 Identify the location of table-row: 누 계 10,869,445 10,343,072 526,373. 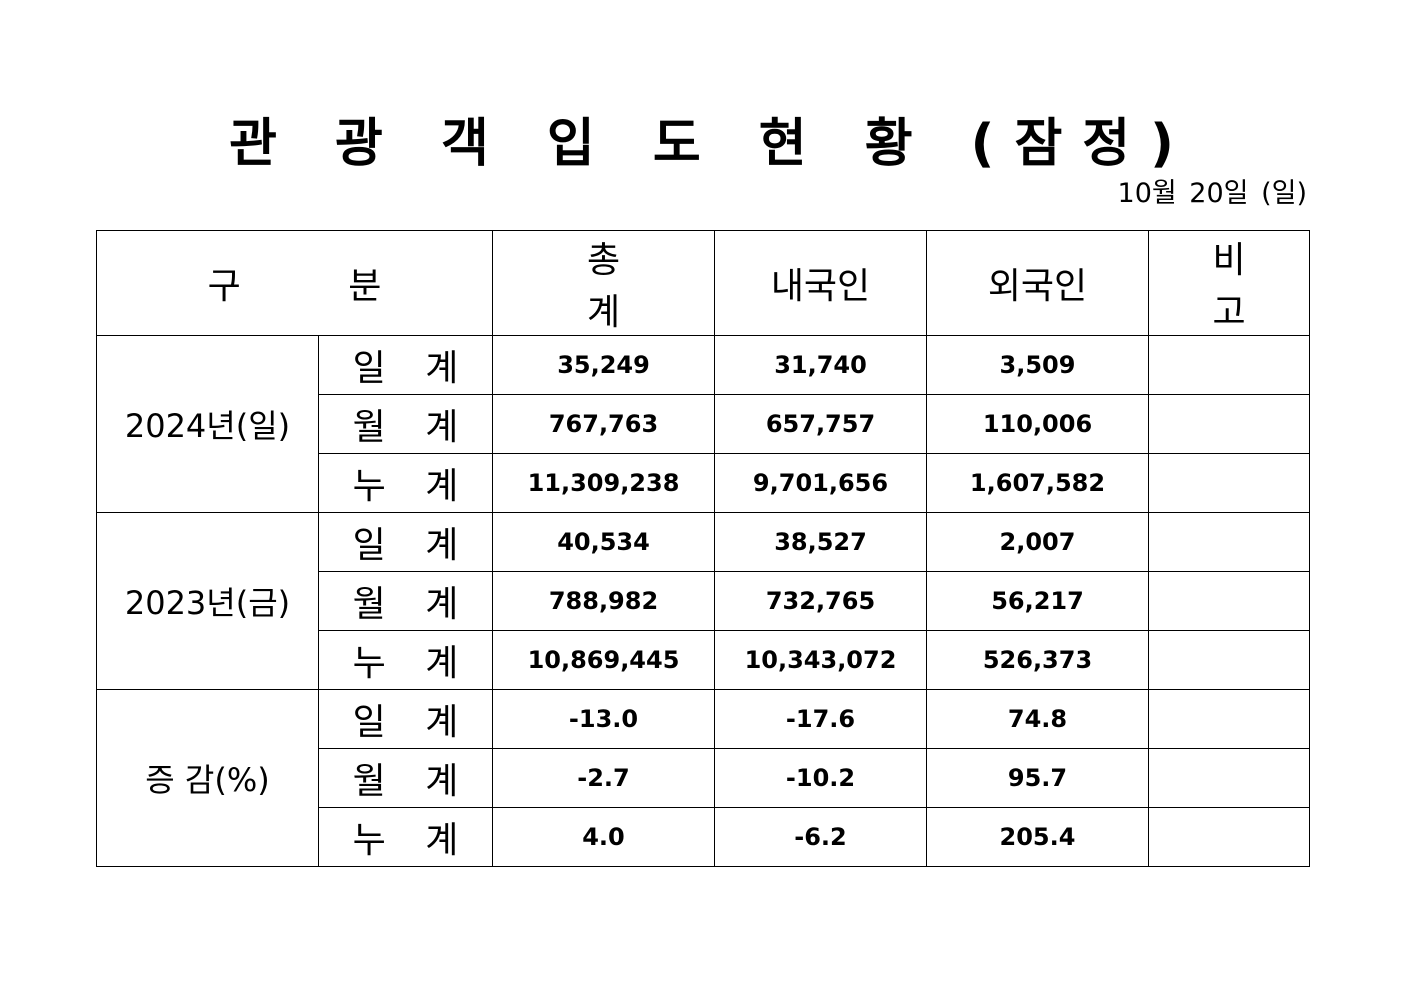
(703, 660).